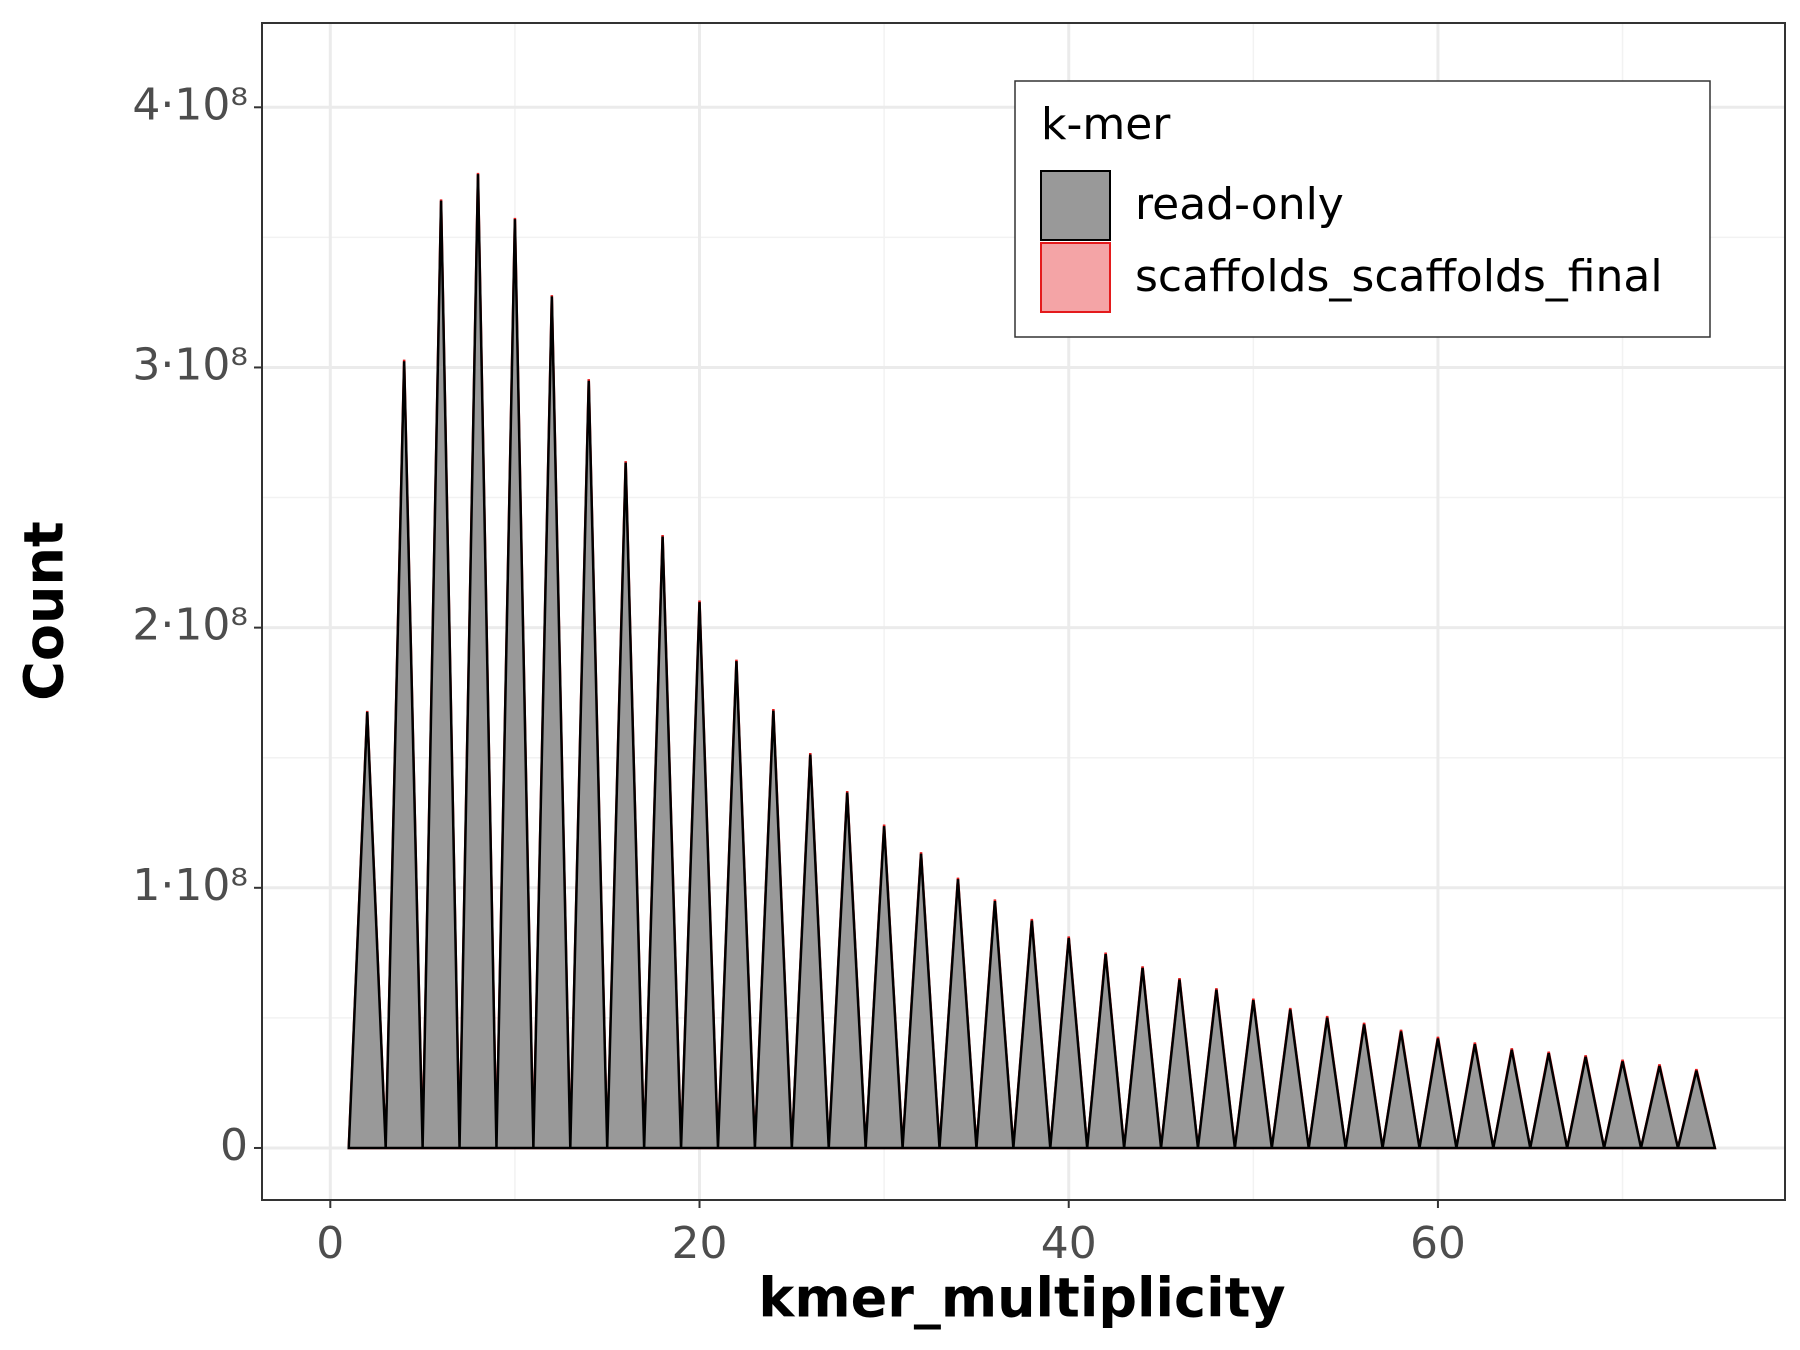 Image resolution: width=1800 pixels, height=1350 pixels. I want to click on y-tick-label: 2·10⁸, so click(190, 625).